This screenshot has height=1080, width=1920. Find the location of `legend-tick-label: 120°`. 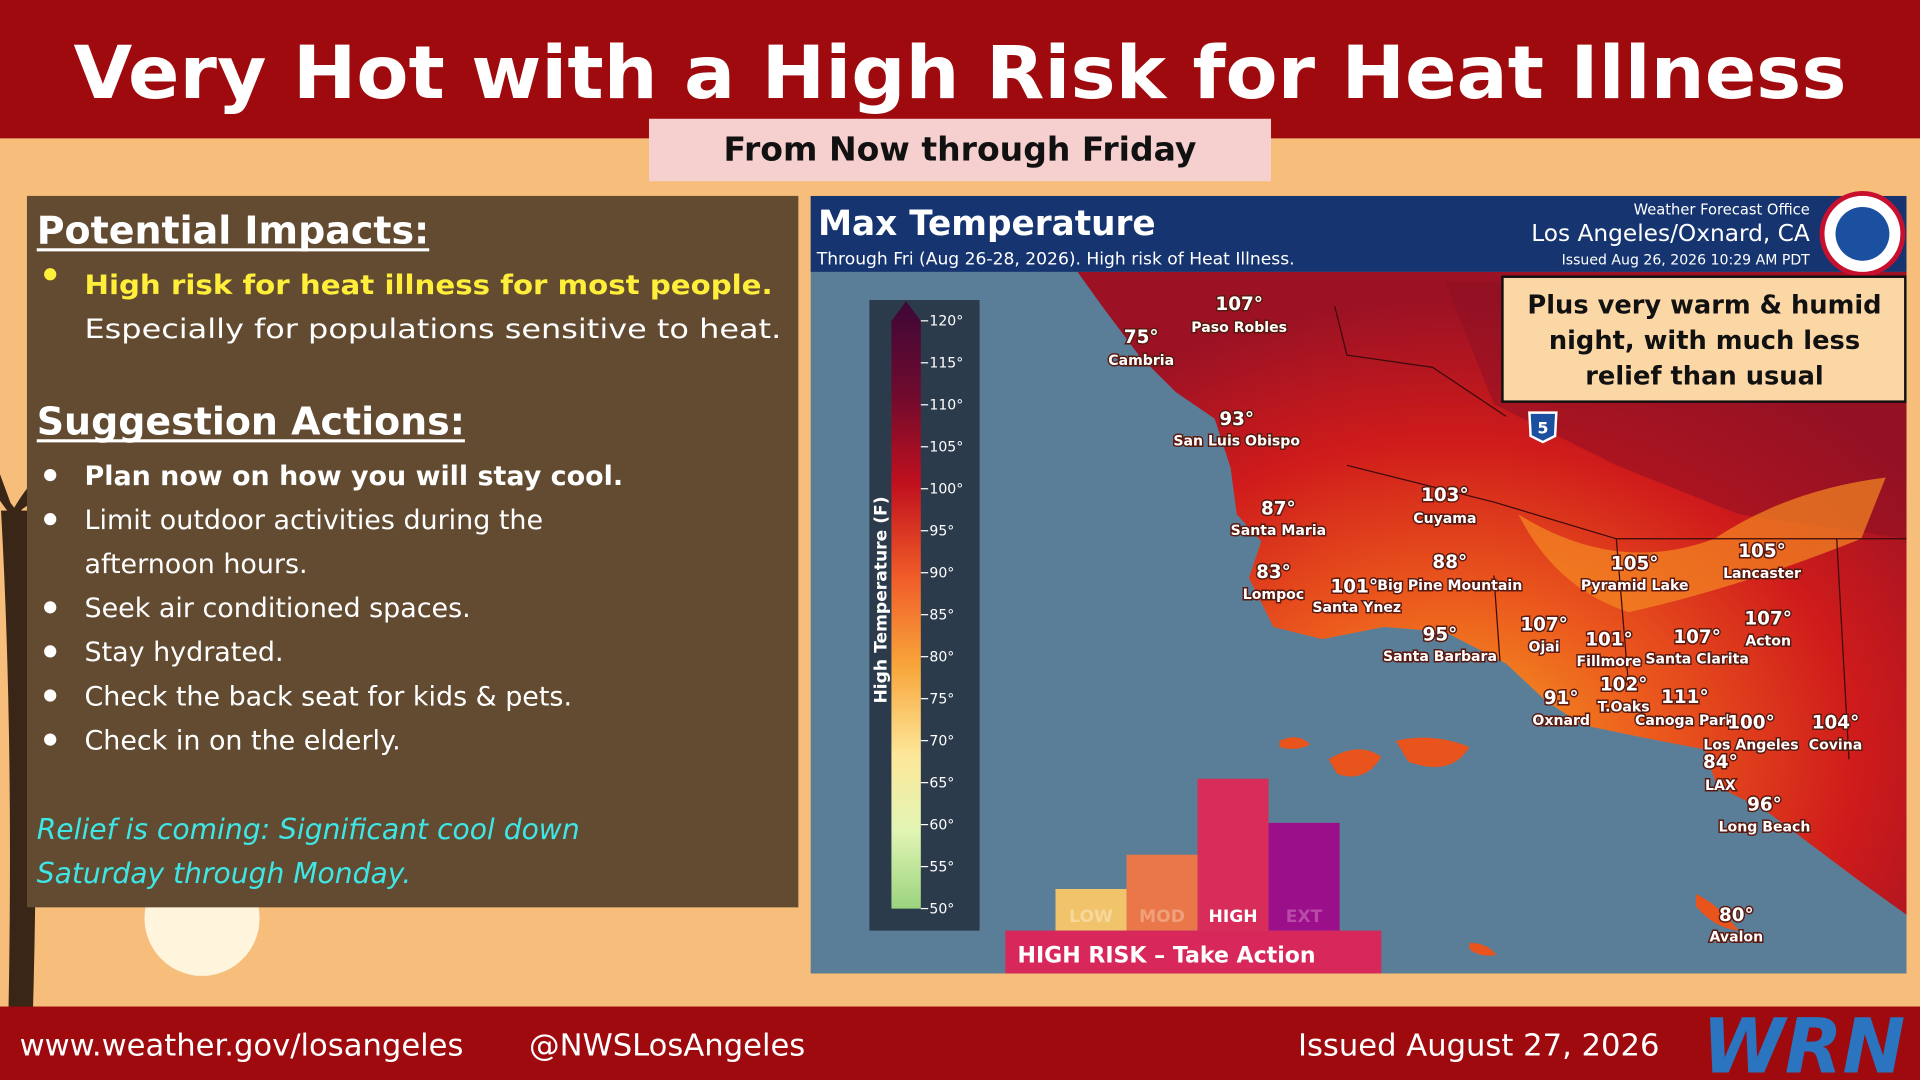

legend-tick-label: 120° is located at coordinates (946, 322).